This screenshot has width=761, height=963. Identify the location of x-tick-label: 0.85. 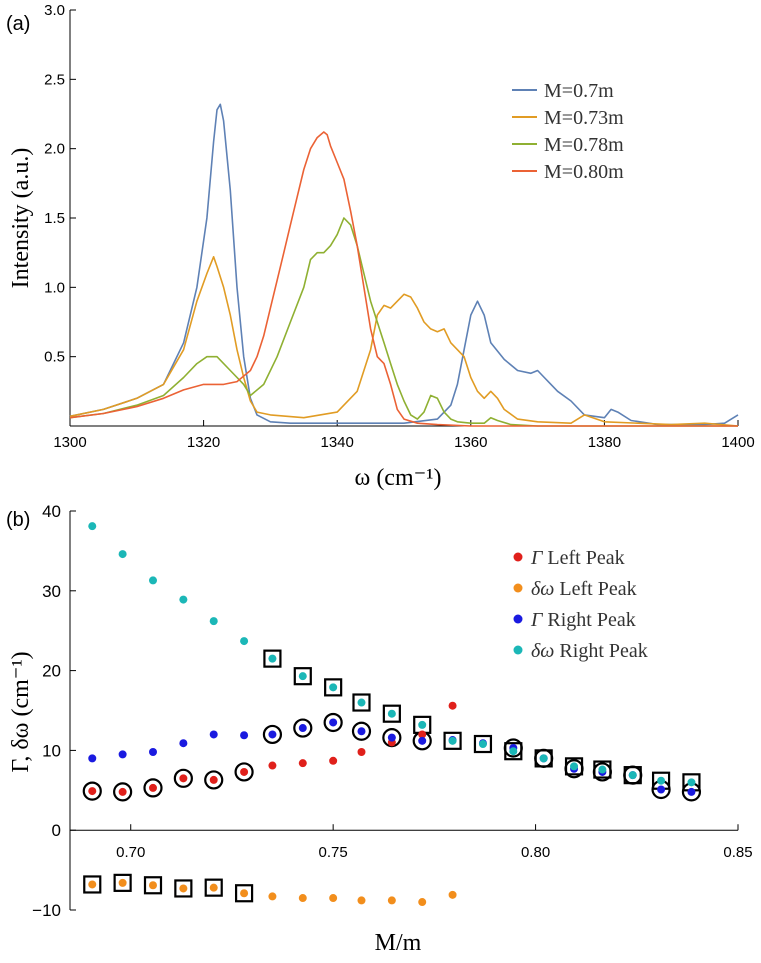
(737, 852).